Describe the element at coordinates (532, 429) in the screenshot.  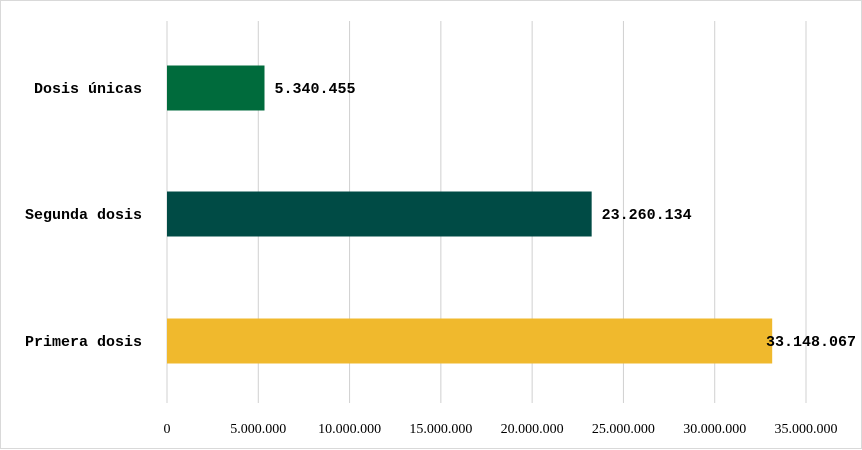
I see `x-tick-label: 20.000.000` at that location.